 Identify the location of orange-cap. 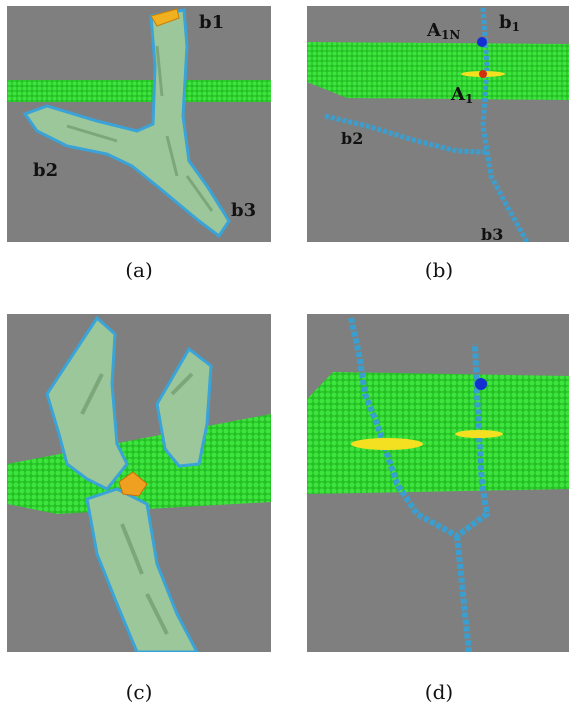
(165, 17).